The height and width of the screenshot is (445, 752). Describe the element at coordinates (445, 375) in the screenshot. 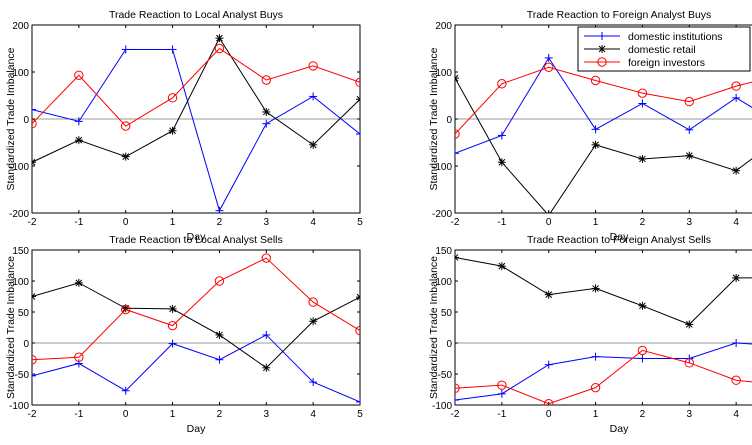

I see `y-tick-label: -50` at that location.